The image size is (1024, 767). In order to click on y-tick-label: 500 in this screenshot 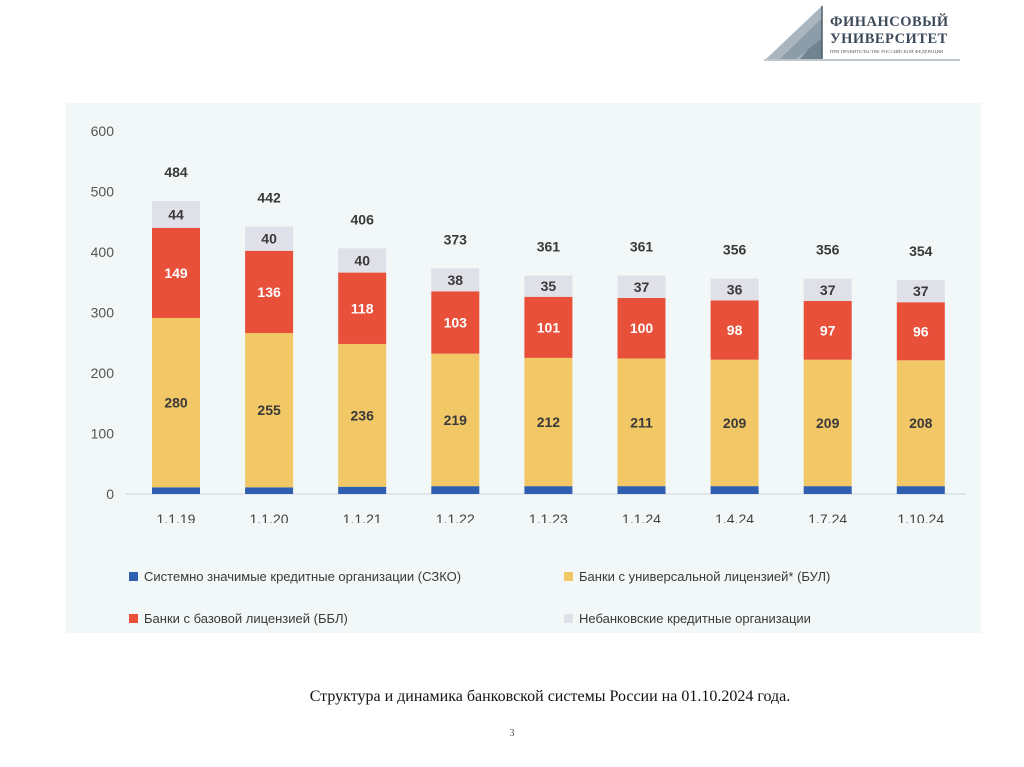, I will do `click(103, 192)`.